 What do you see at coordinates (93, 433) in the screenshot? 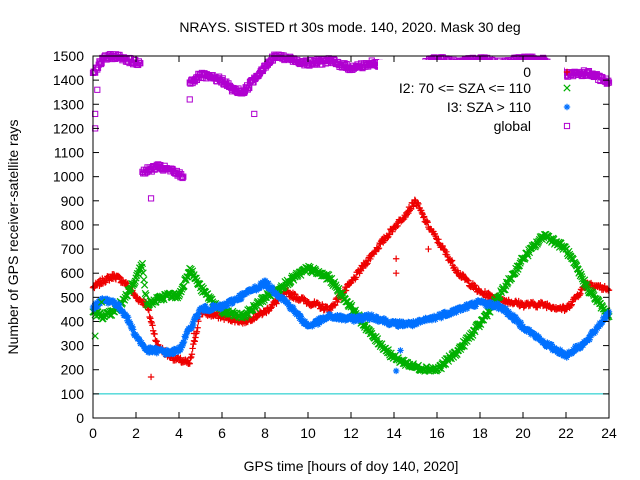
I see `x-tick-label: 0` at bounding box center [93, 433].